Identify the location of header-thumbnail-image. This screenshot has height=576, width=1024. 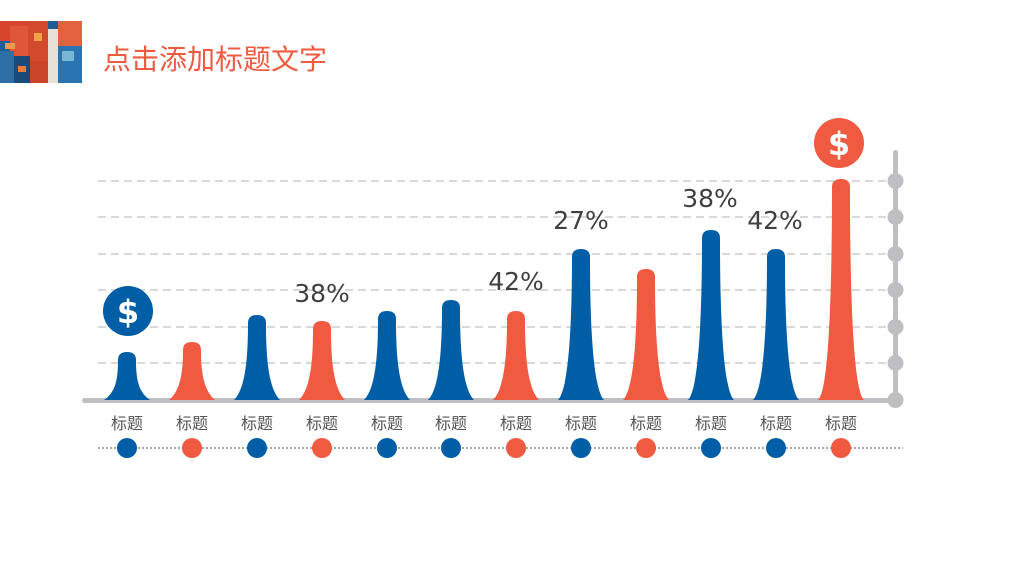
(41, 52).